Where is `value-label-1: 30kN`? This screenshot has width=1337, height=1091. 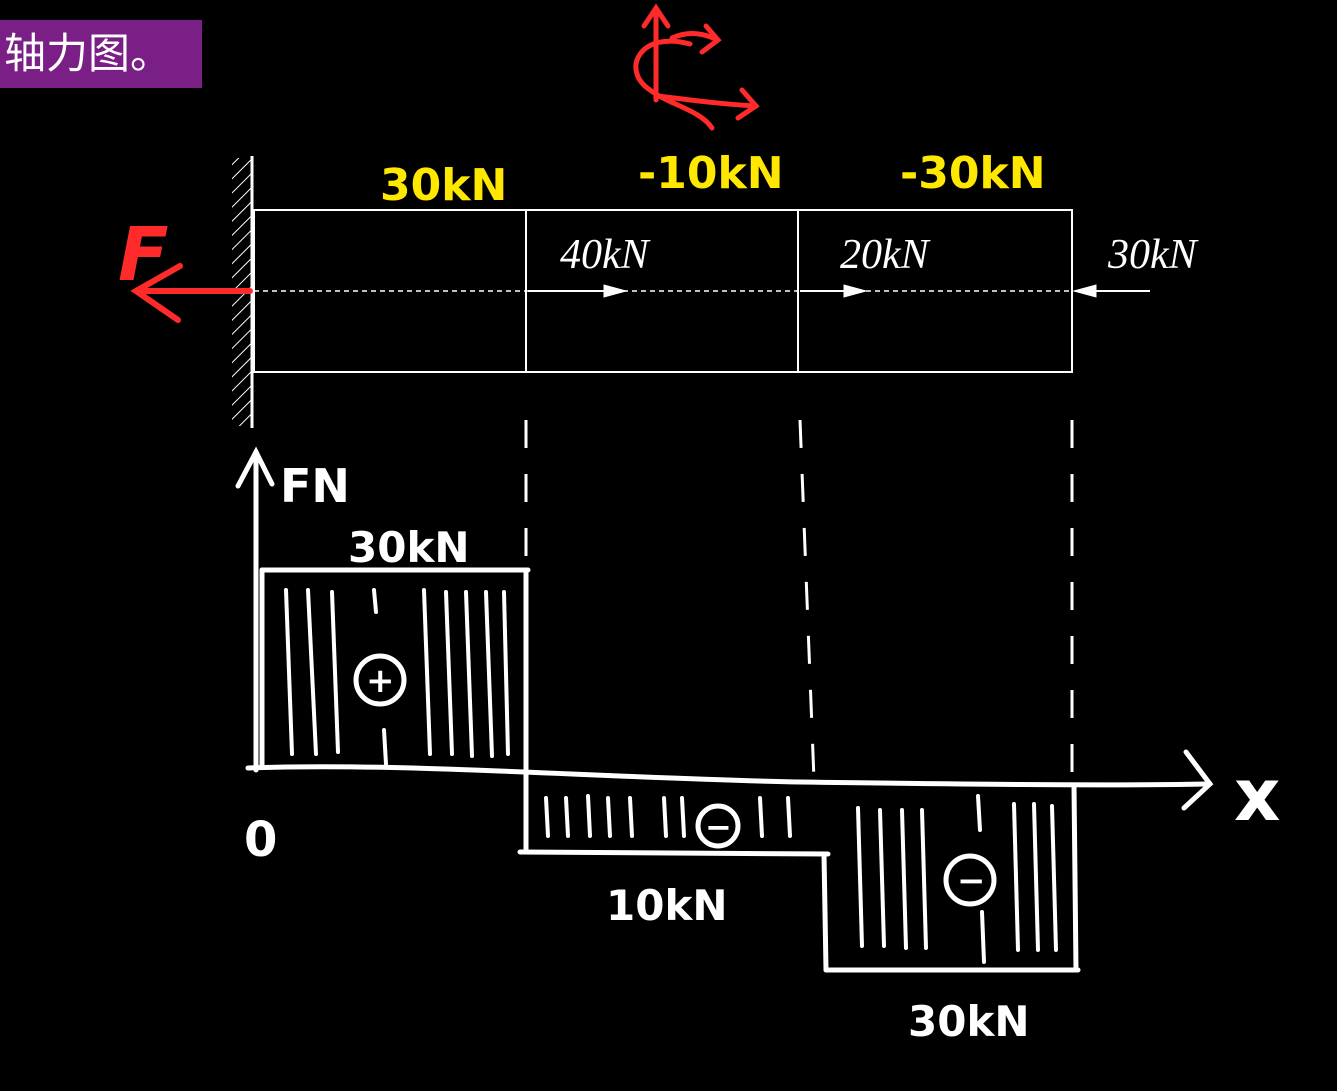 value-label-1: 30kN is located at coordinates (409, 547).